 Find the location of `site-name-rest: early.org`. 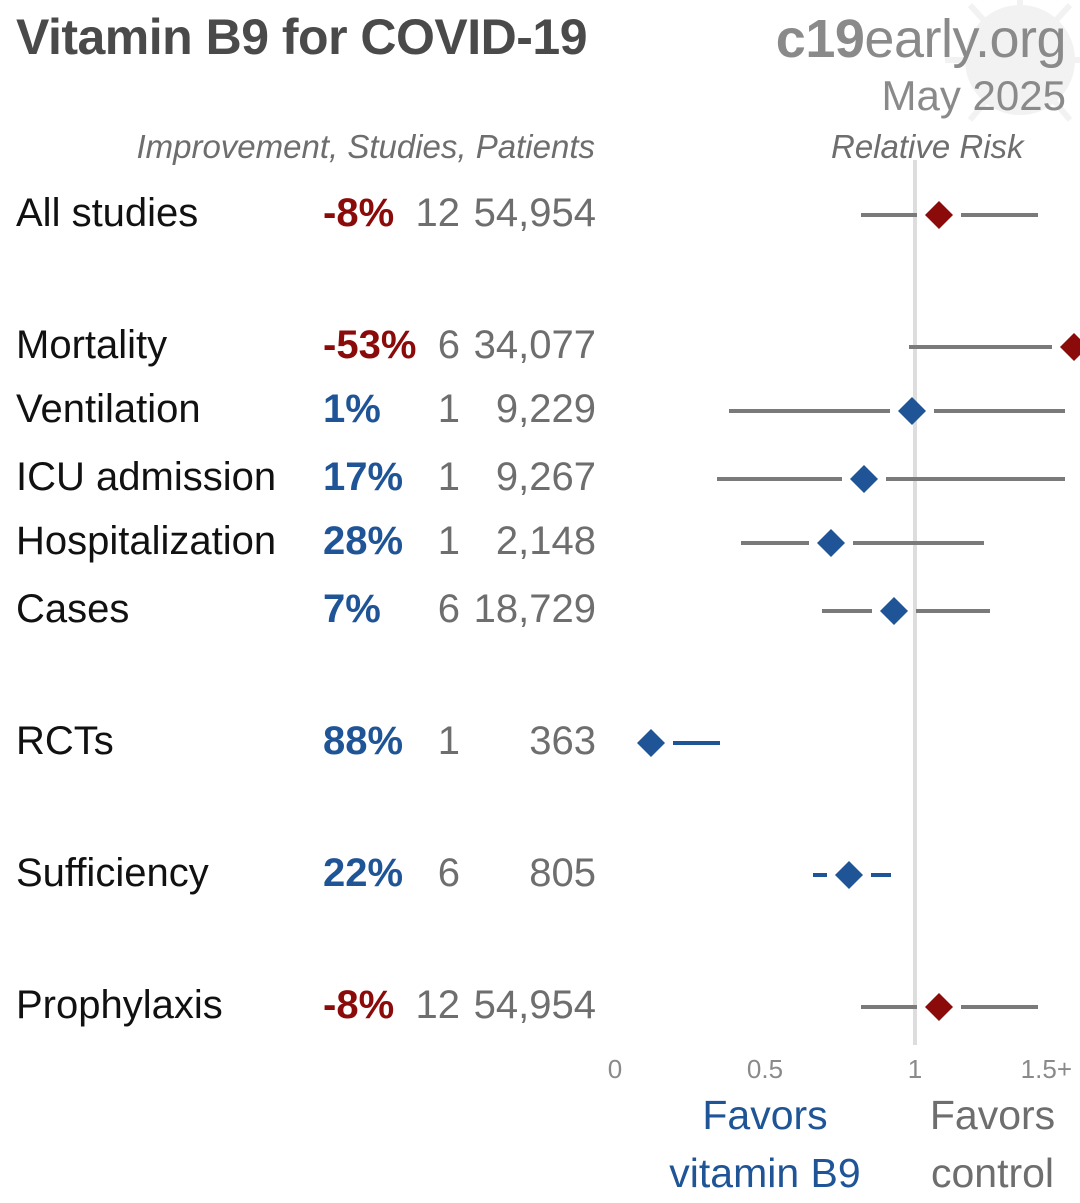

site-name-rest: early.org is located at coordinates (965, 39).